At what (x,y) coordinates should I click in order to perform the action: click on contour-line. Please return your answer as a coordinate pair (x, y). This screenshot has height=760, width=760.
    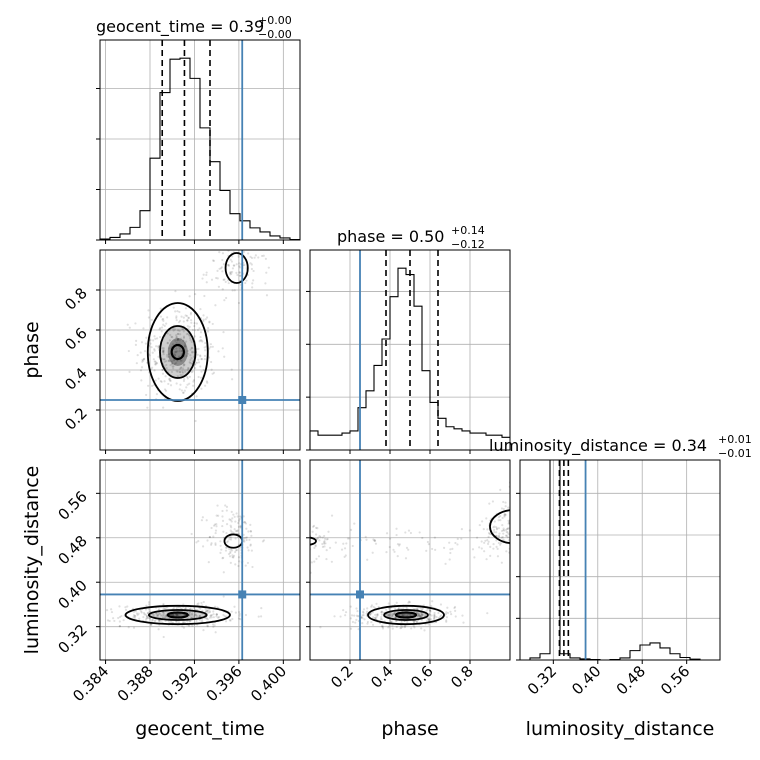
    Looking at the image, I should click on (177, 615).